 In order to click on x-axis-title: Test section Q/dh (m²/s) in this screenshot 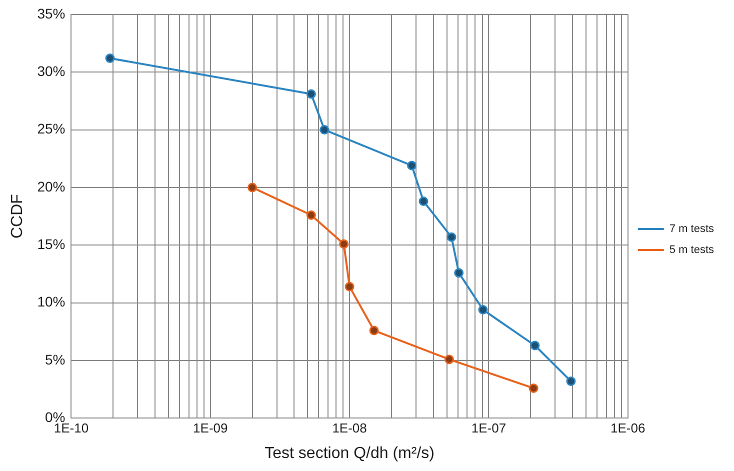, I will do `click(349, 453)`.